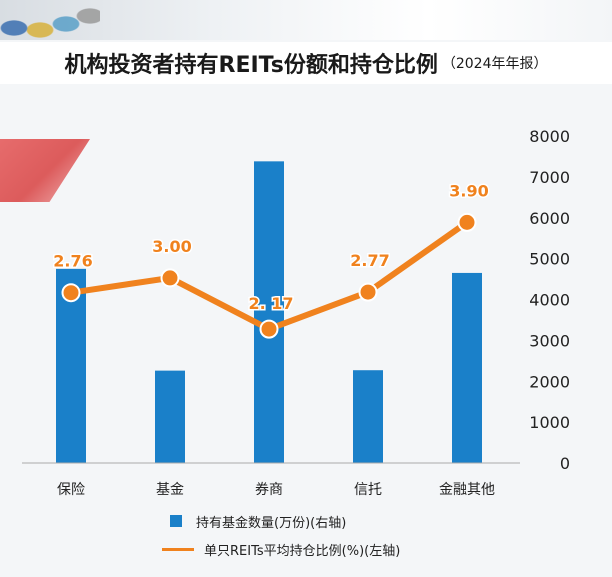 The image size is (612, 577). What do you see at coordinates (368, 490) in the screenshot?
I see `x-tick-label-3: 信托` at bounding box center [368, 490].